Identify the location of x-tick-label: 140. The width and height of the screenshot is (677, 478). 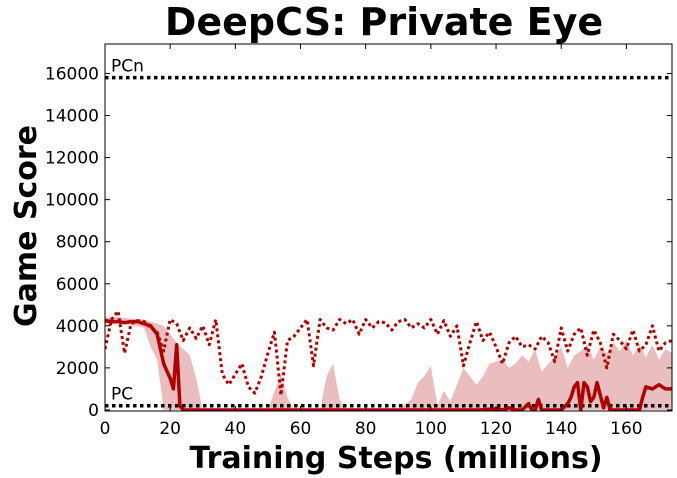
(561, 429).